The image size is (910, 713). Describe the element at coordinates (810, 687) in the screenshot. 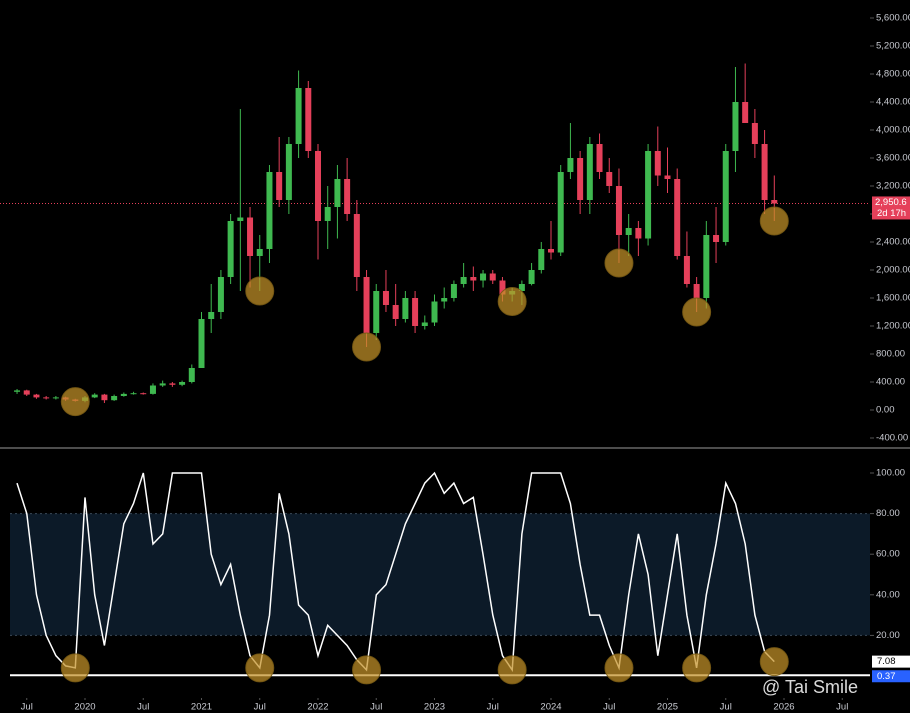

I see `watermark: @ Tai Smile` at that location.